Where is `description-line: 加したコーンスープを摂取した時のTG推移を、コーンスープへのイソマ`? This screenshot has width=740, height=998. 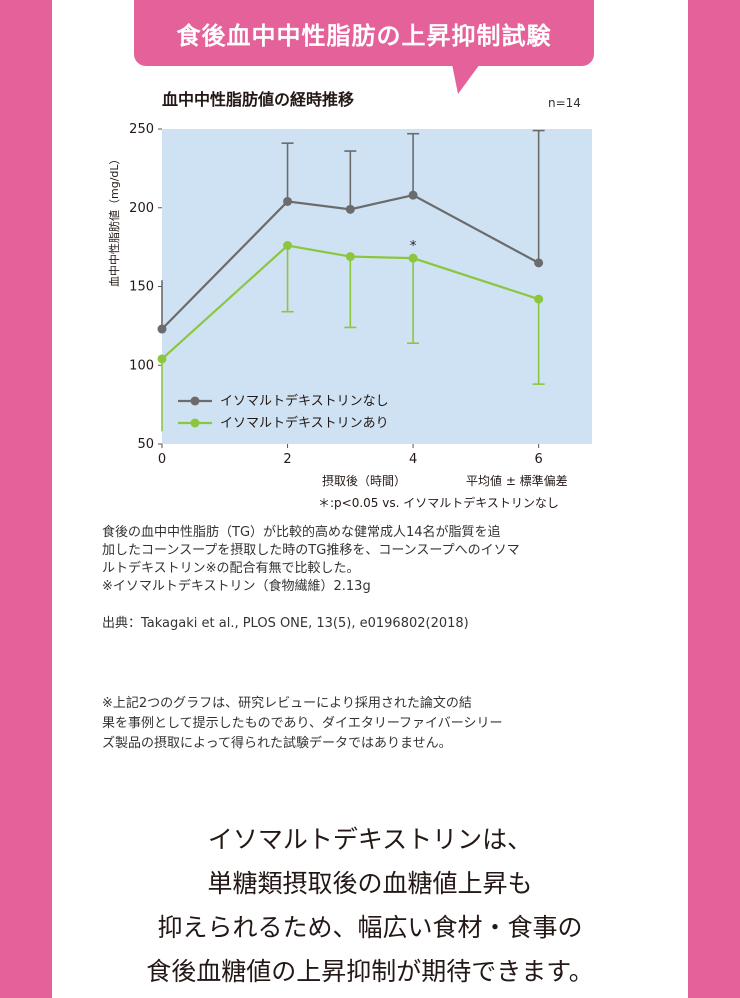 description-line: 加したコーンスープを摂取した時のTG推移を、コーンスープへのイソマ is located at coordinates (311, 550).